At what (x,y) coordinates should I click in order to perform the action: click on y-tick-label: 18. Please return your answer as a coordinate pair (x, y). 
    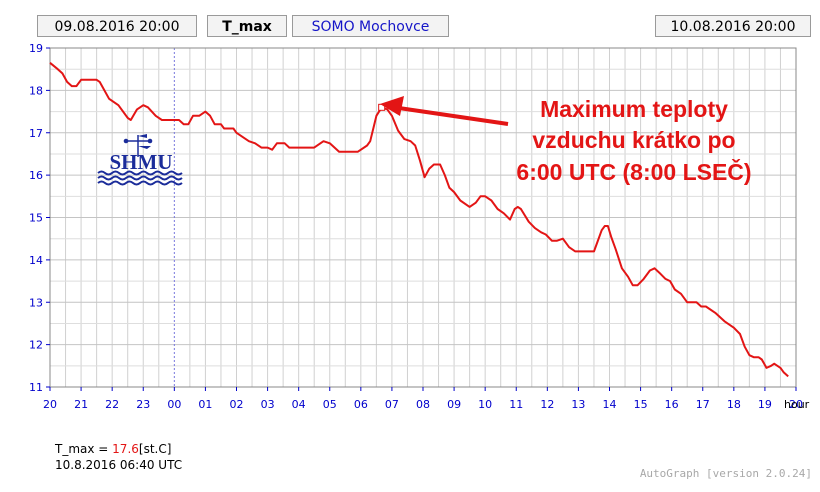
    Looking at the image, I should click on (36, 90).